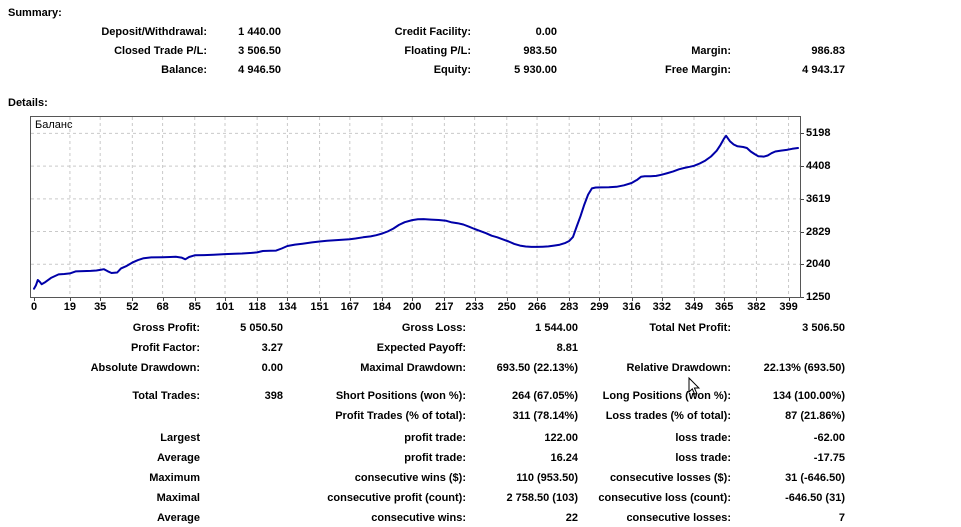 Image resolution: width=961 pixels, height=527 pixels. I want to click on stat-label: Maximal, so click(178, 498).